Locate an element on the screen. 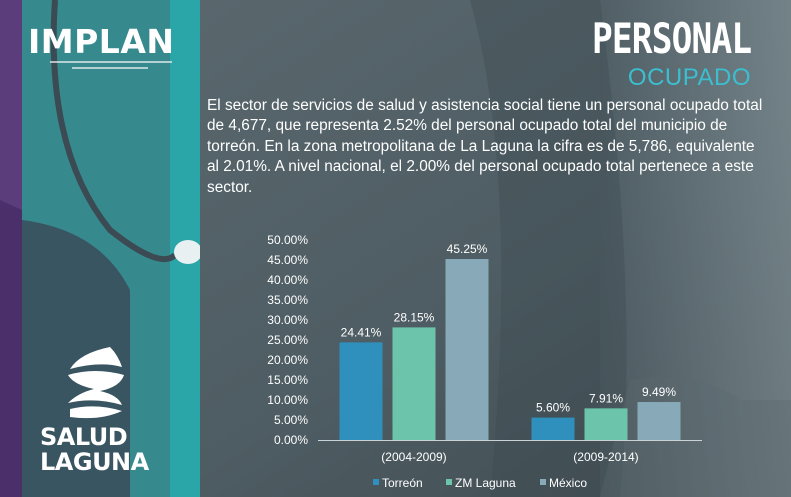 The height and width of the screenshot is (497, 791). y-tick-label: 25.00% is located at coordinates (287, 340).